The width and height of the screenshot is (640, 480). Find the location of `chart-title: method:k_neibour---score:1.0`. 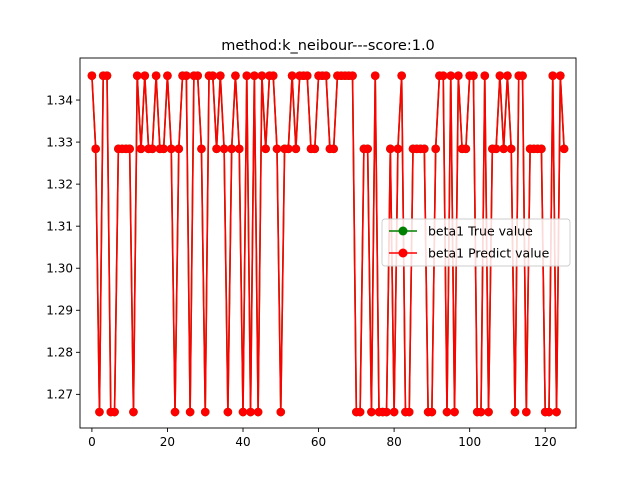

chart-title: method:k_neibour---score:1.0 is located at coordinates (328, 46).